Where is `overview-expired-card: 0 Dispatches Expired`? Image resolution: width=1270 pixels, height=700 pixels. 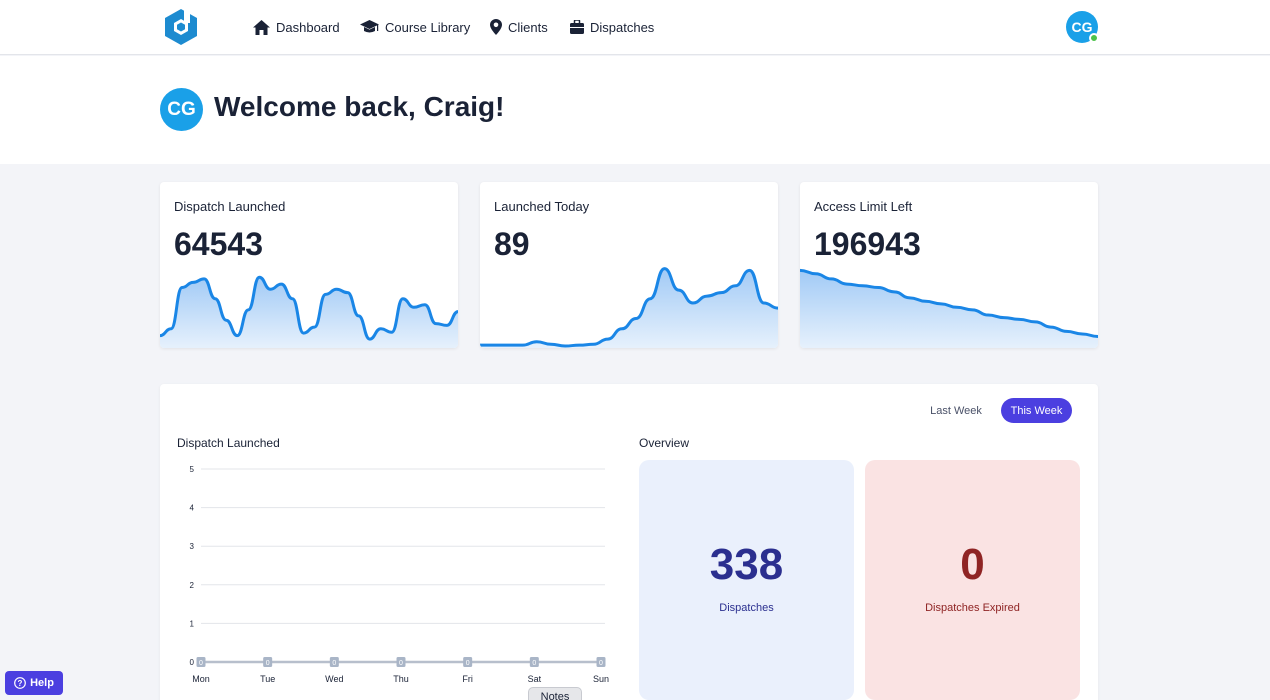 overview-expired-card: 0 Dispatches Expired is located at coordinates (972, 580).